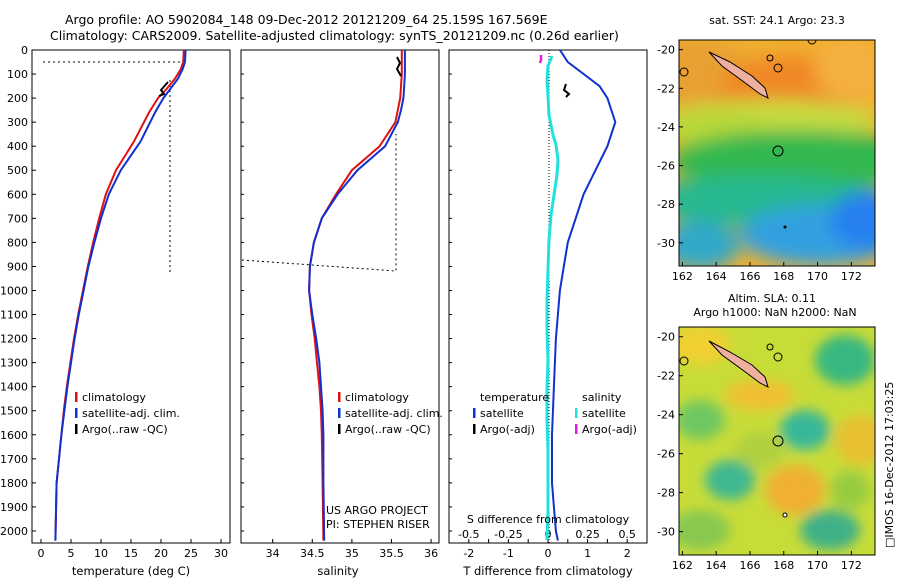 The width and height of the screenshot is (900, 584). Describe the element at coordinates (889, 465) in the screenshot. I see `imos-timestamp: □IMOS 16-Dec-2012 17:03:25` at that location.